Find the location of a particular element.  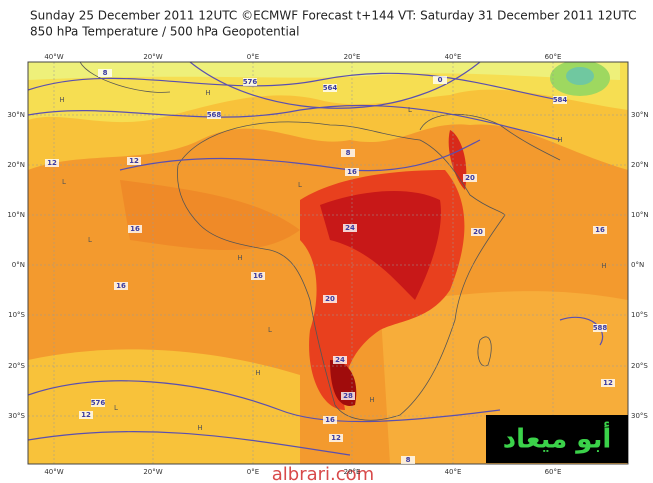

logo: أبو ميعاد is located at coordinates (557, 438).